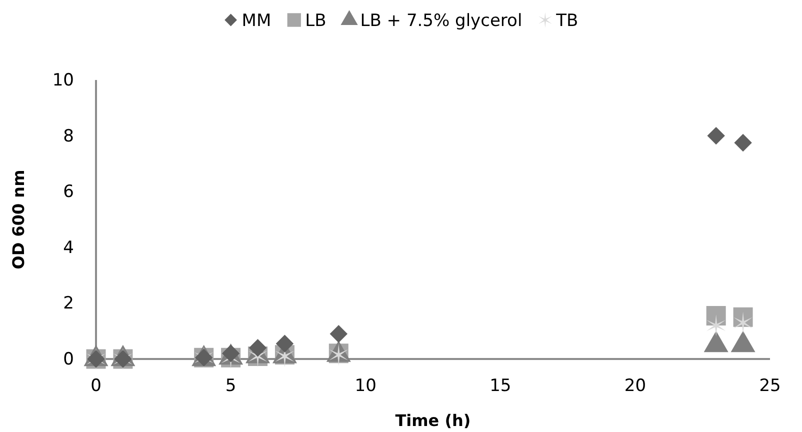 This screenshot has height=432, width=802. Describe the element at coordinates (68, 136) in the screenshot. I see `y-tick-label: 8` at that location.